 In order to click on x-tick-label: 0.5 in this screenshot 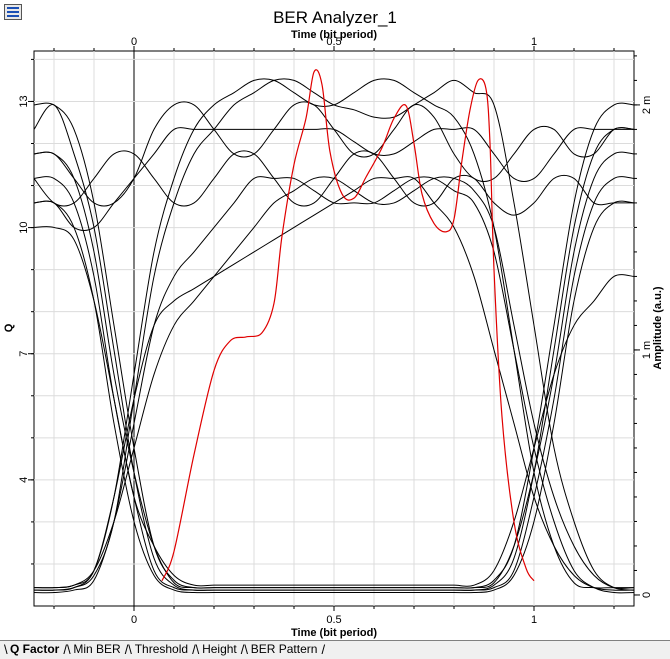, I will do `click(333, 620)`.